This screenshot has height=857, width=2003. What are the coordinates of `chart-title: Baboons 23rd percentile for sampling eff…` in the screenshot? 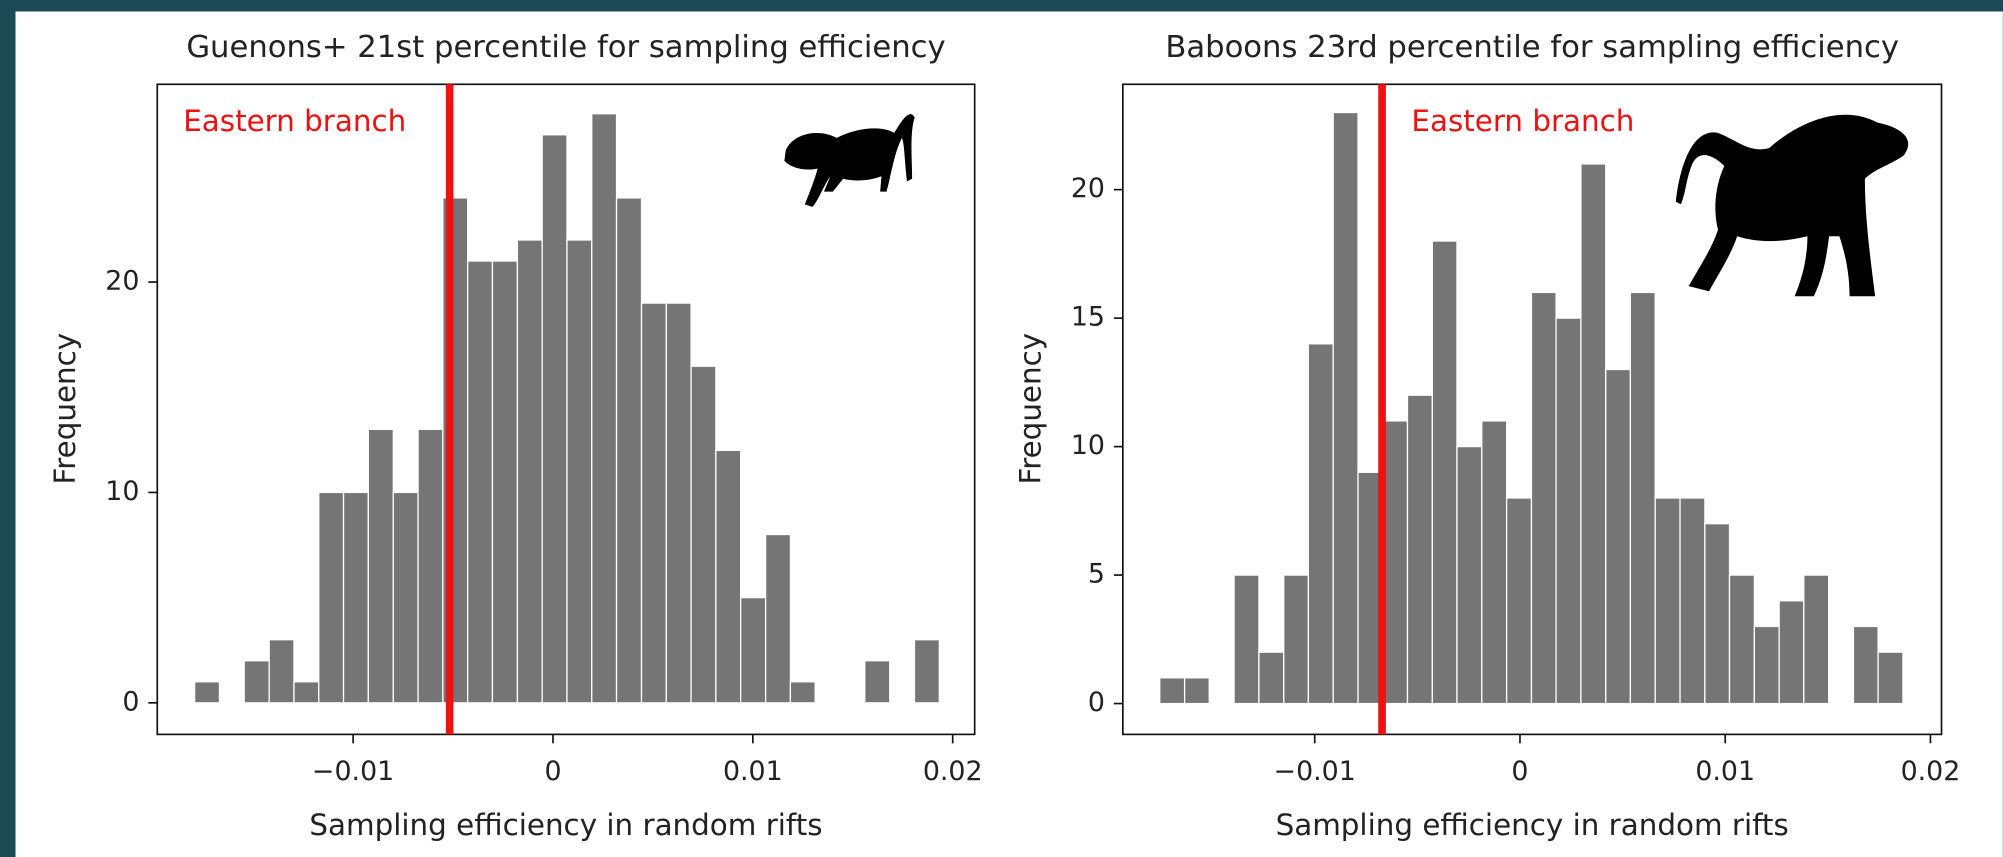 It's located at (1532, 47).